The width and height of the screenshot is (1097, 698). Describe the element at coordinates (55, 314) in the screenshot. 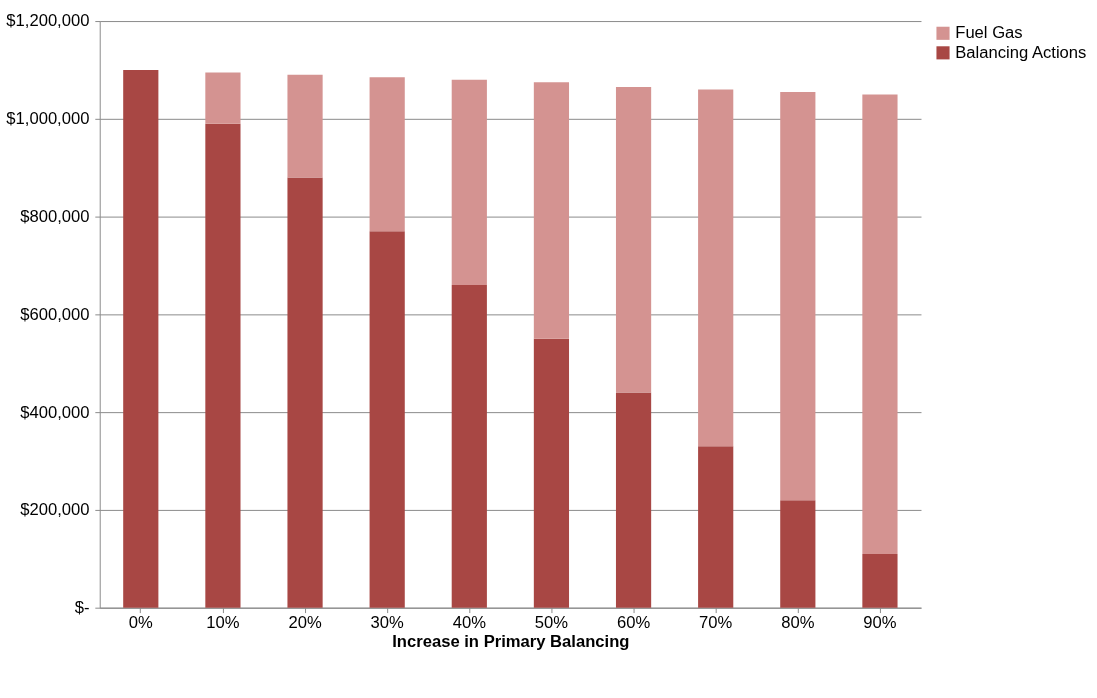

I see `y-tick-label: $600,000` at that location.